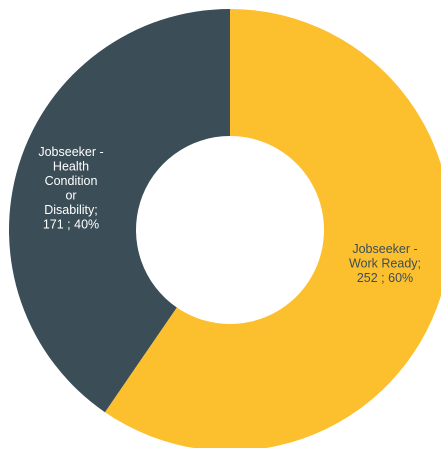 The height and width of the screenshot is (453, 441). What do you see at coordinates (70, 196) in the screenshot?
I see `slice-label-2-line-4: or` at bounding box center [70, 196].